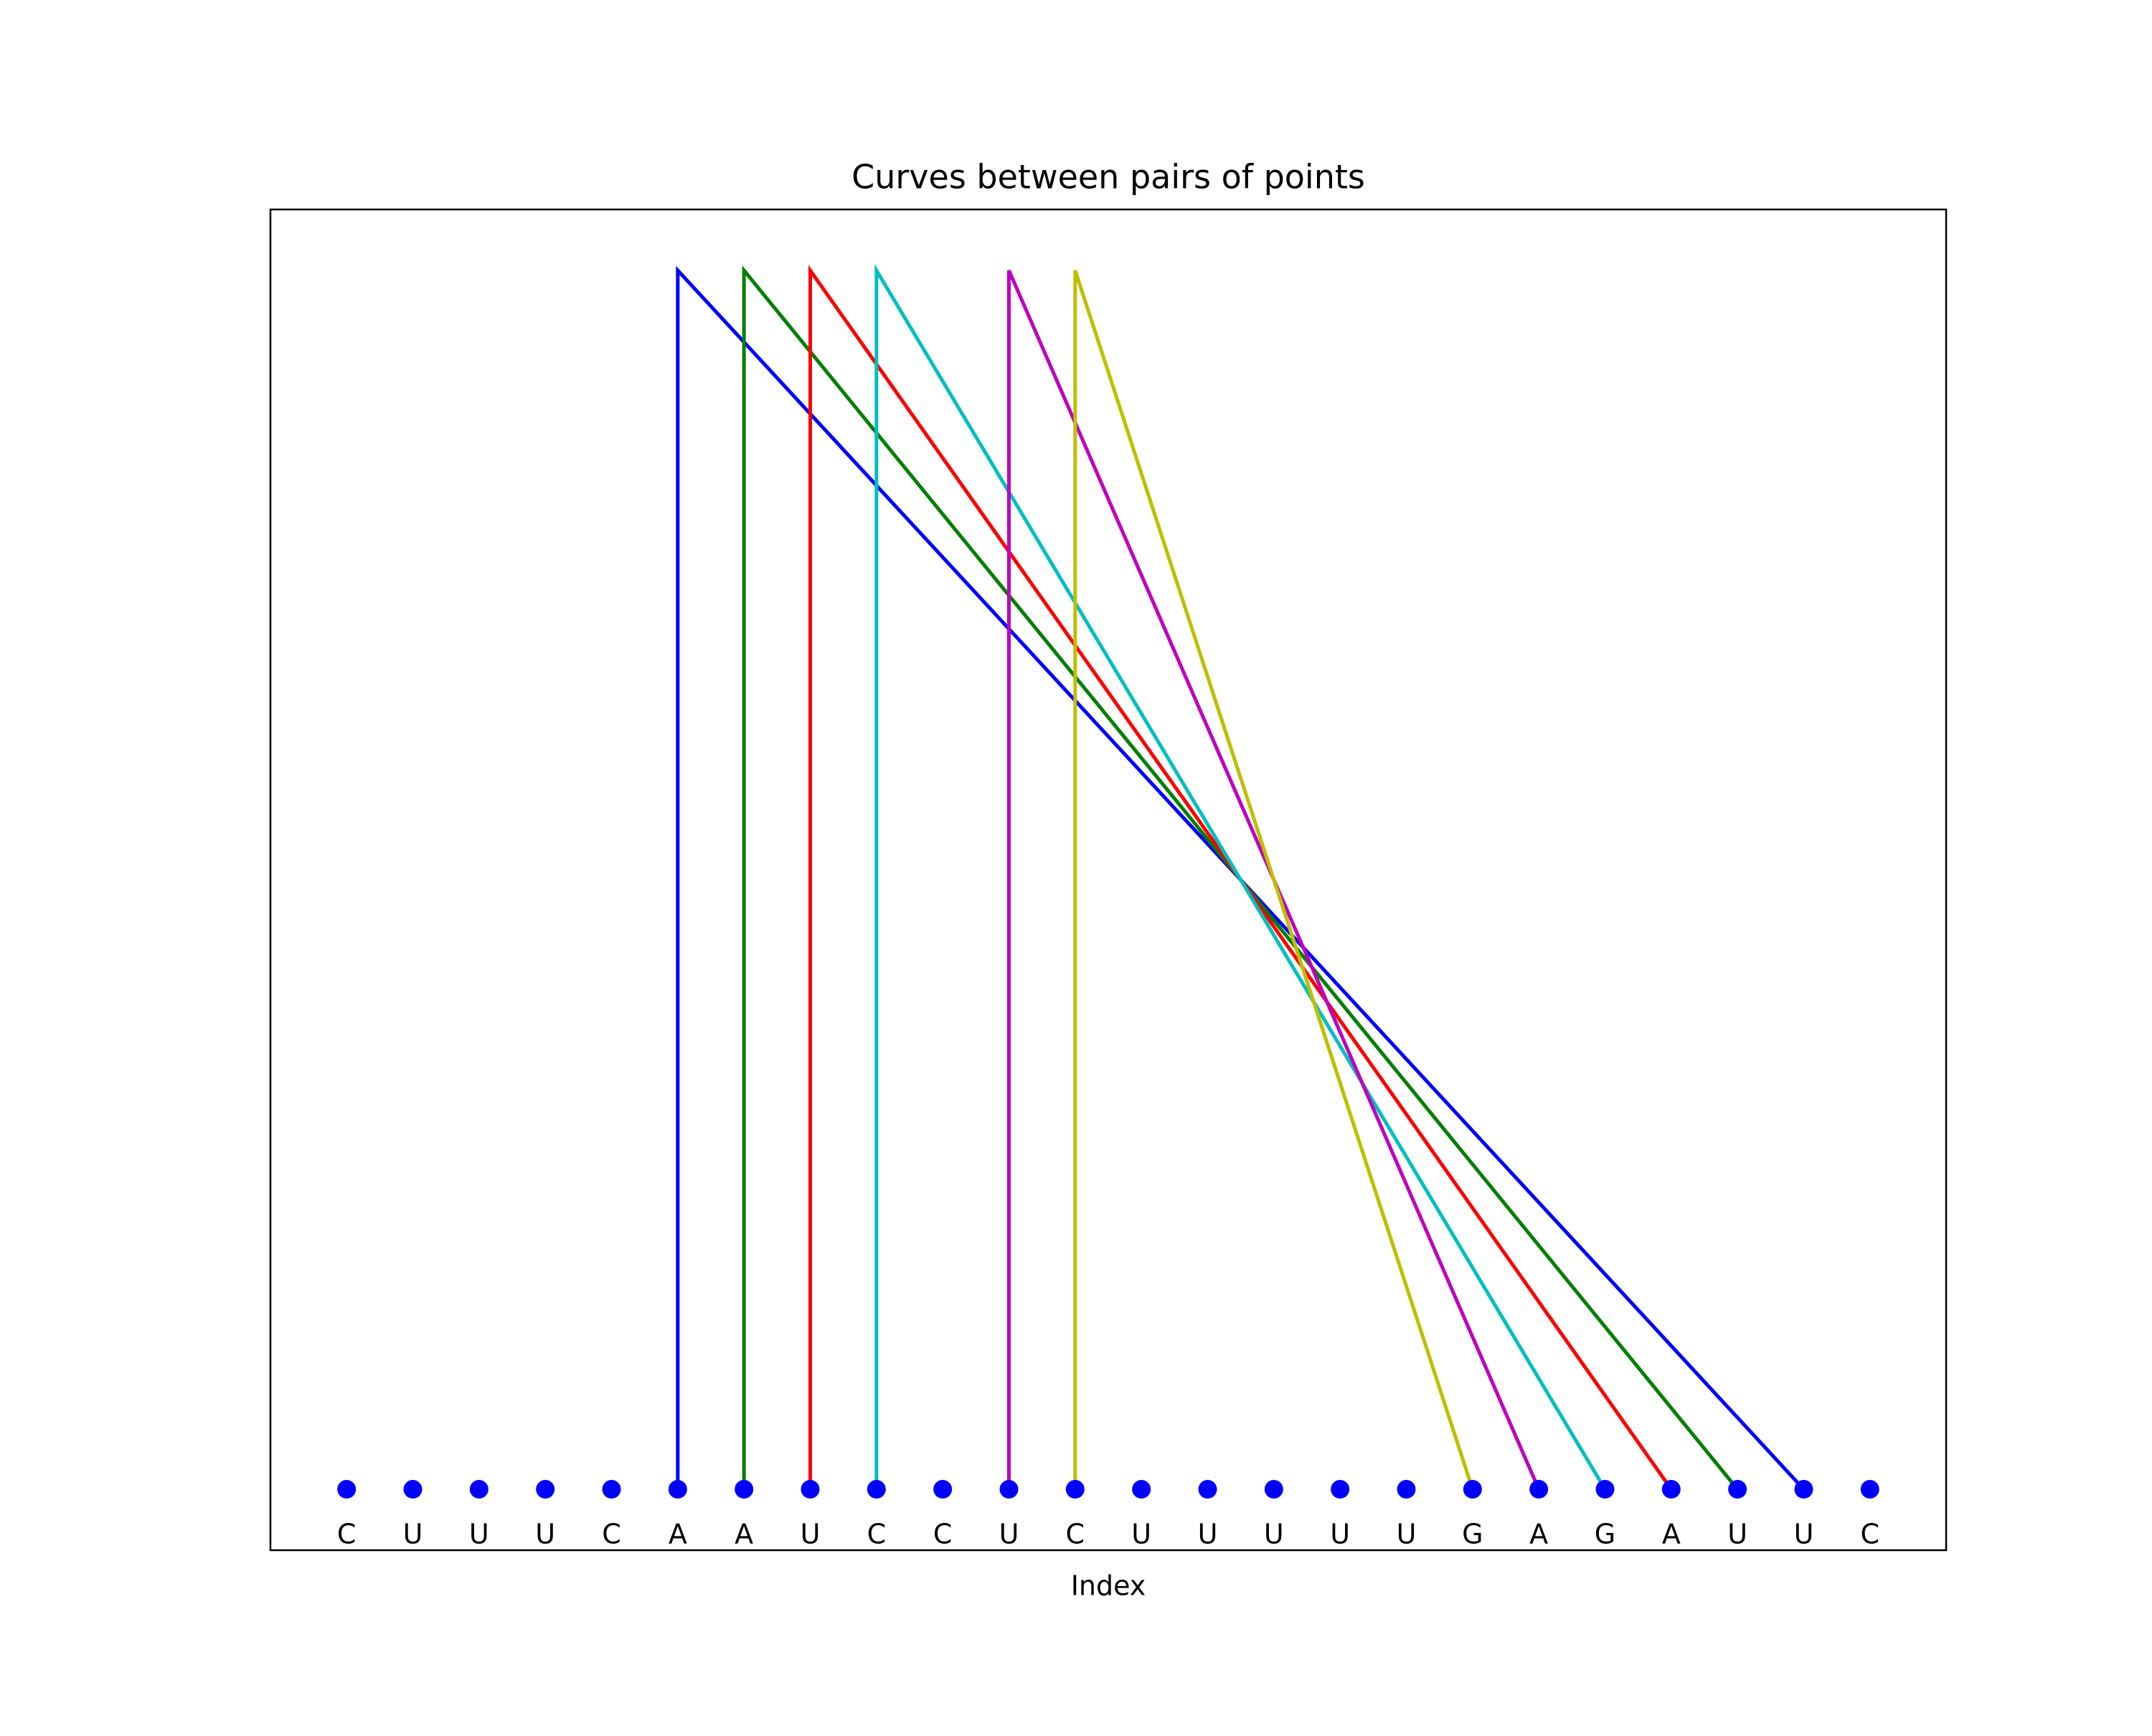 This screenshot has height=1736, width=2152. I want to click on chart-title: Curves between pairs of points, so click(1108, 177).